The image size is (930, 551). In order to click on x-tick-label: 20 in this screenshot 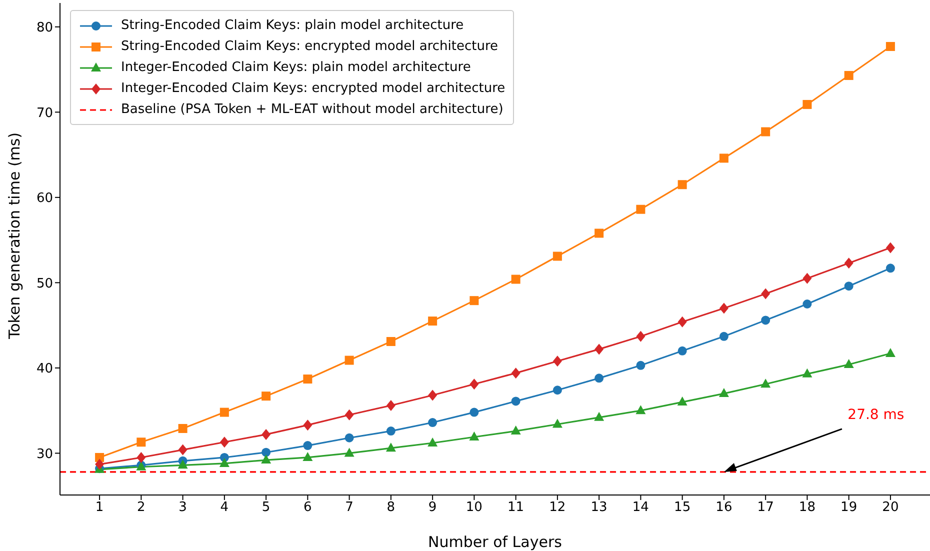, I will do `click(890, 508)`.